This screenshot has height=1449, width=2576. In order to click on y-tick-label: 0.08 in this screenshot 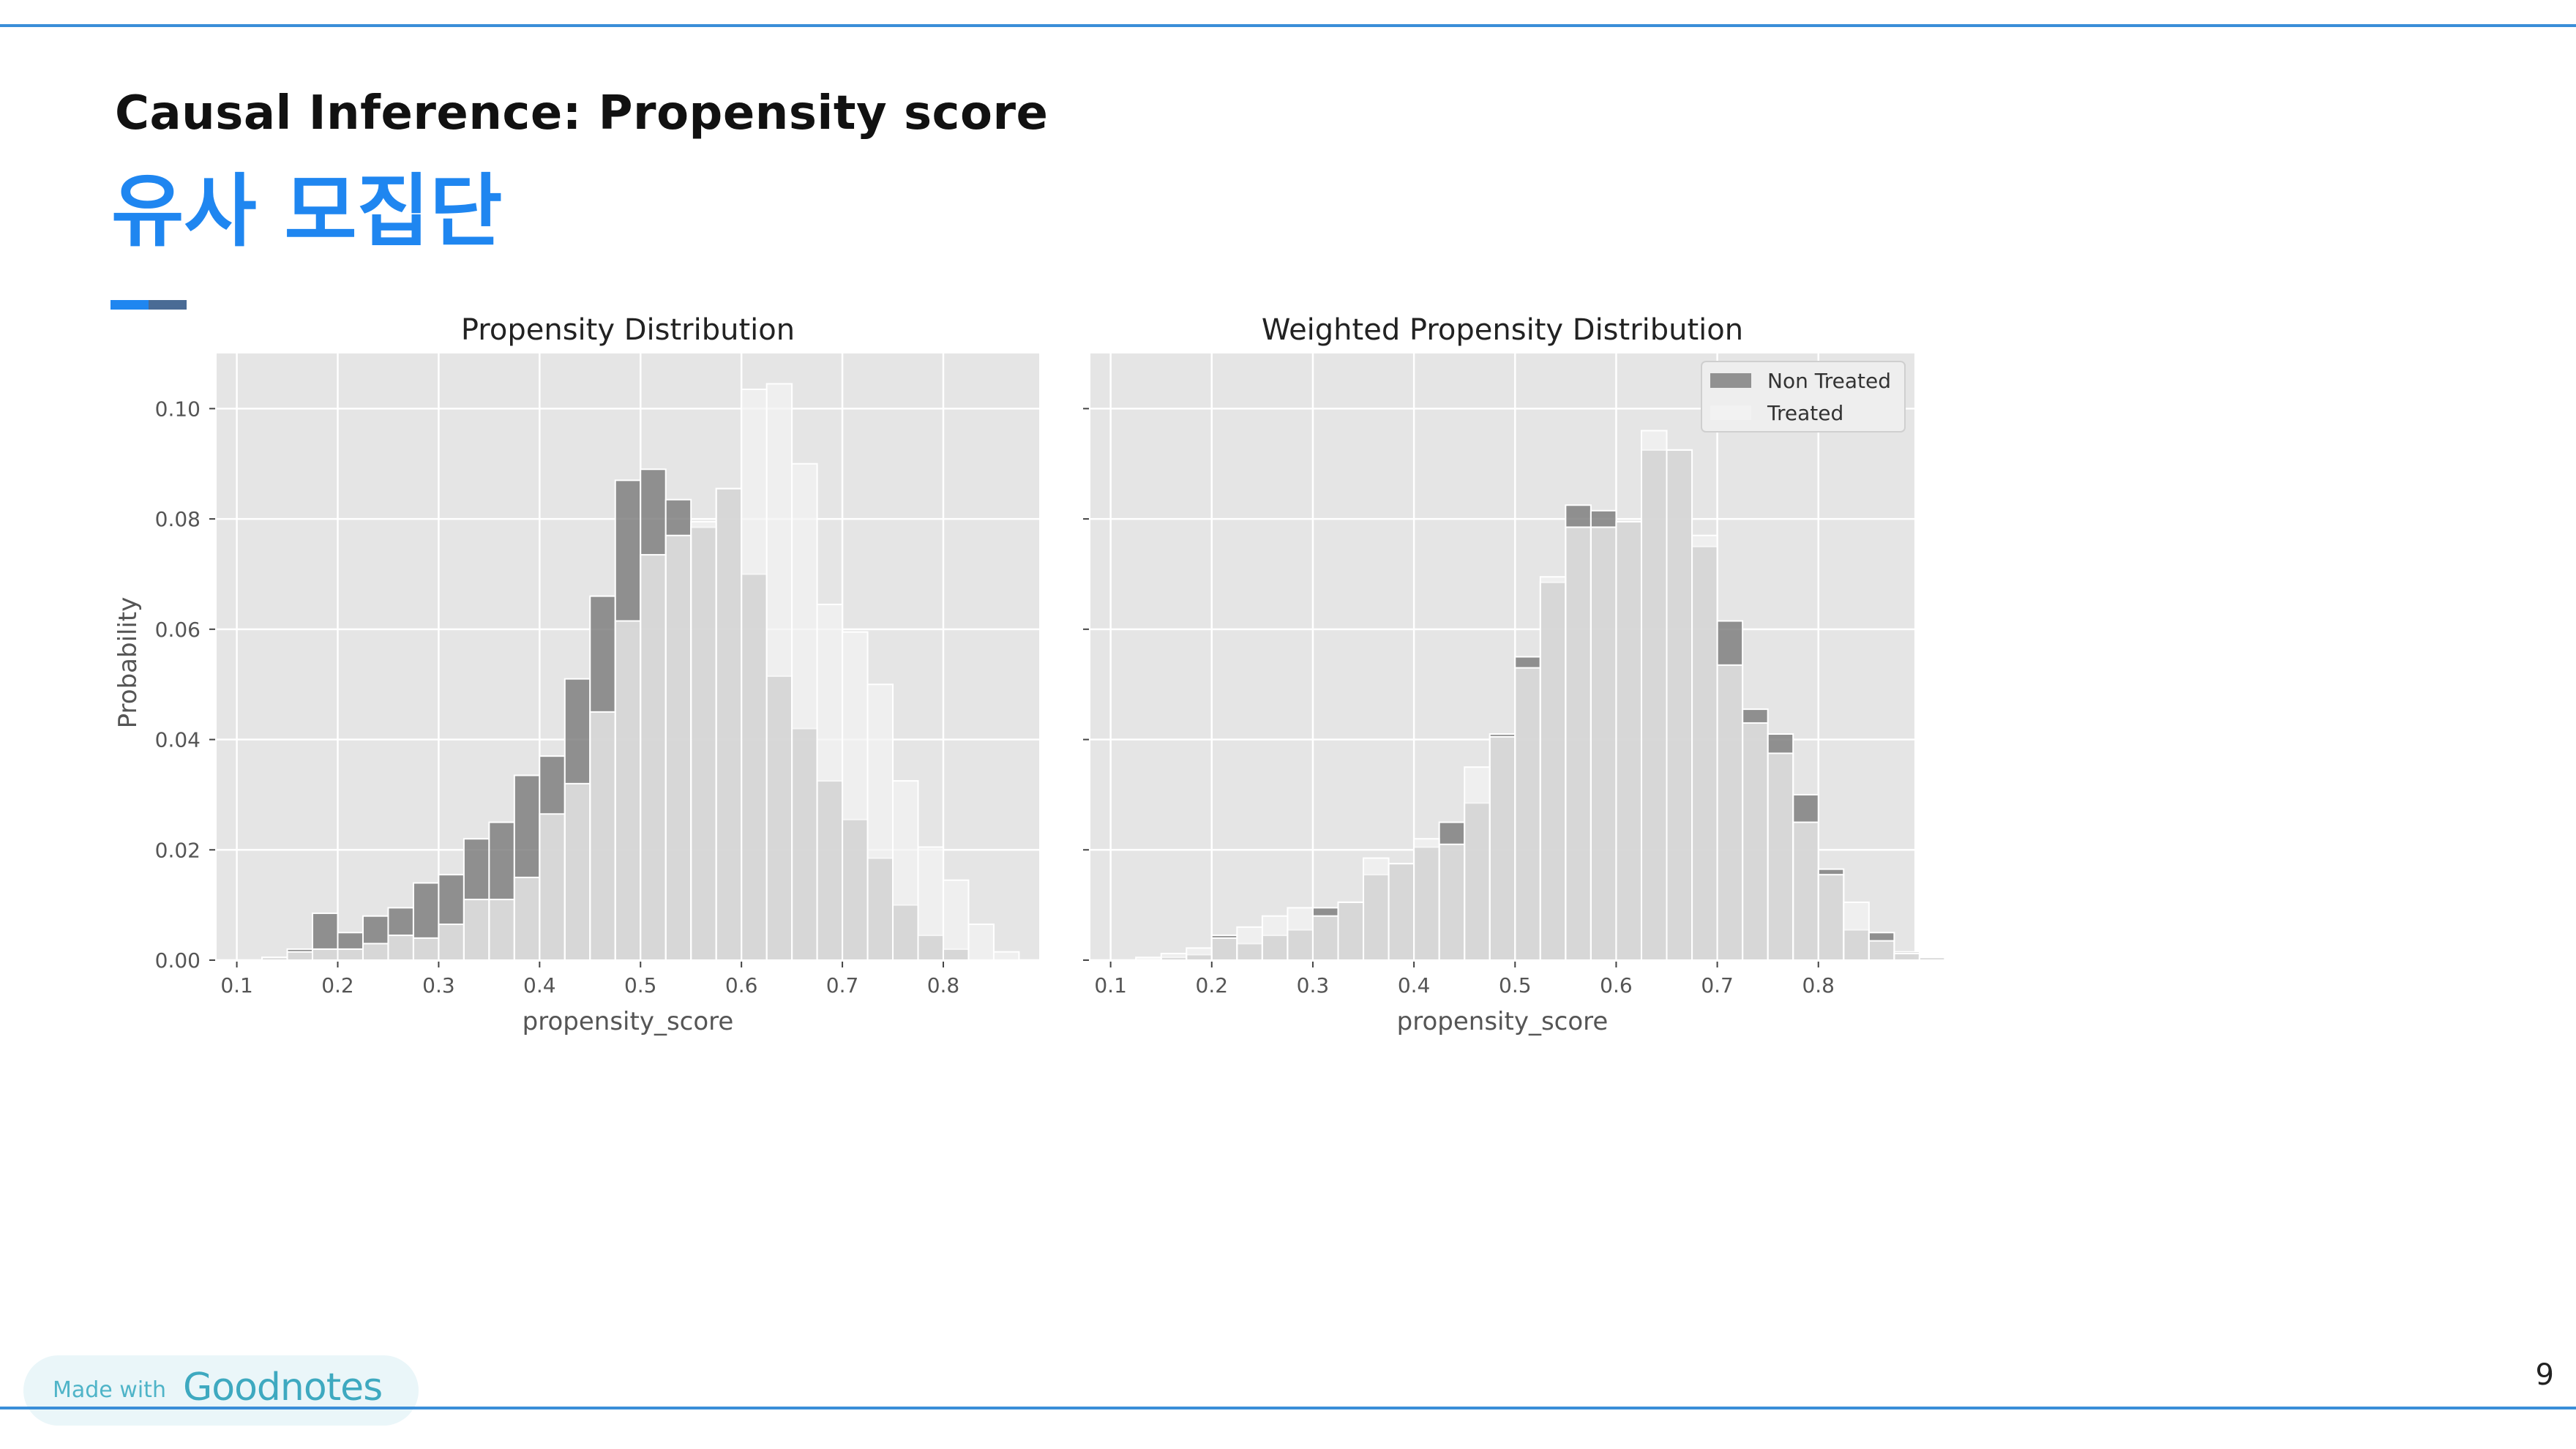, I will do `click(178, 519)`.